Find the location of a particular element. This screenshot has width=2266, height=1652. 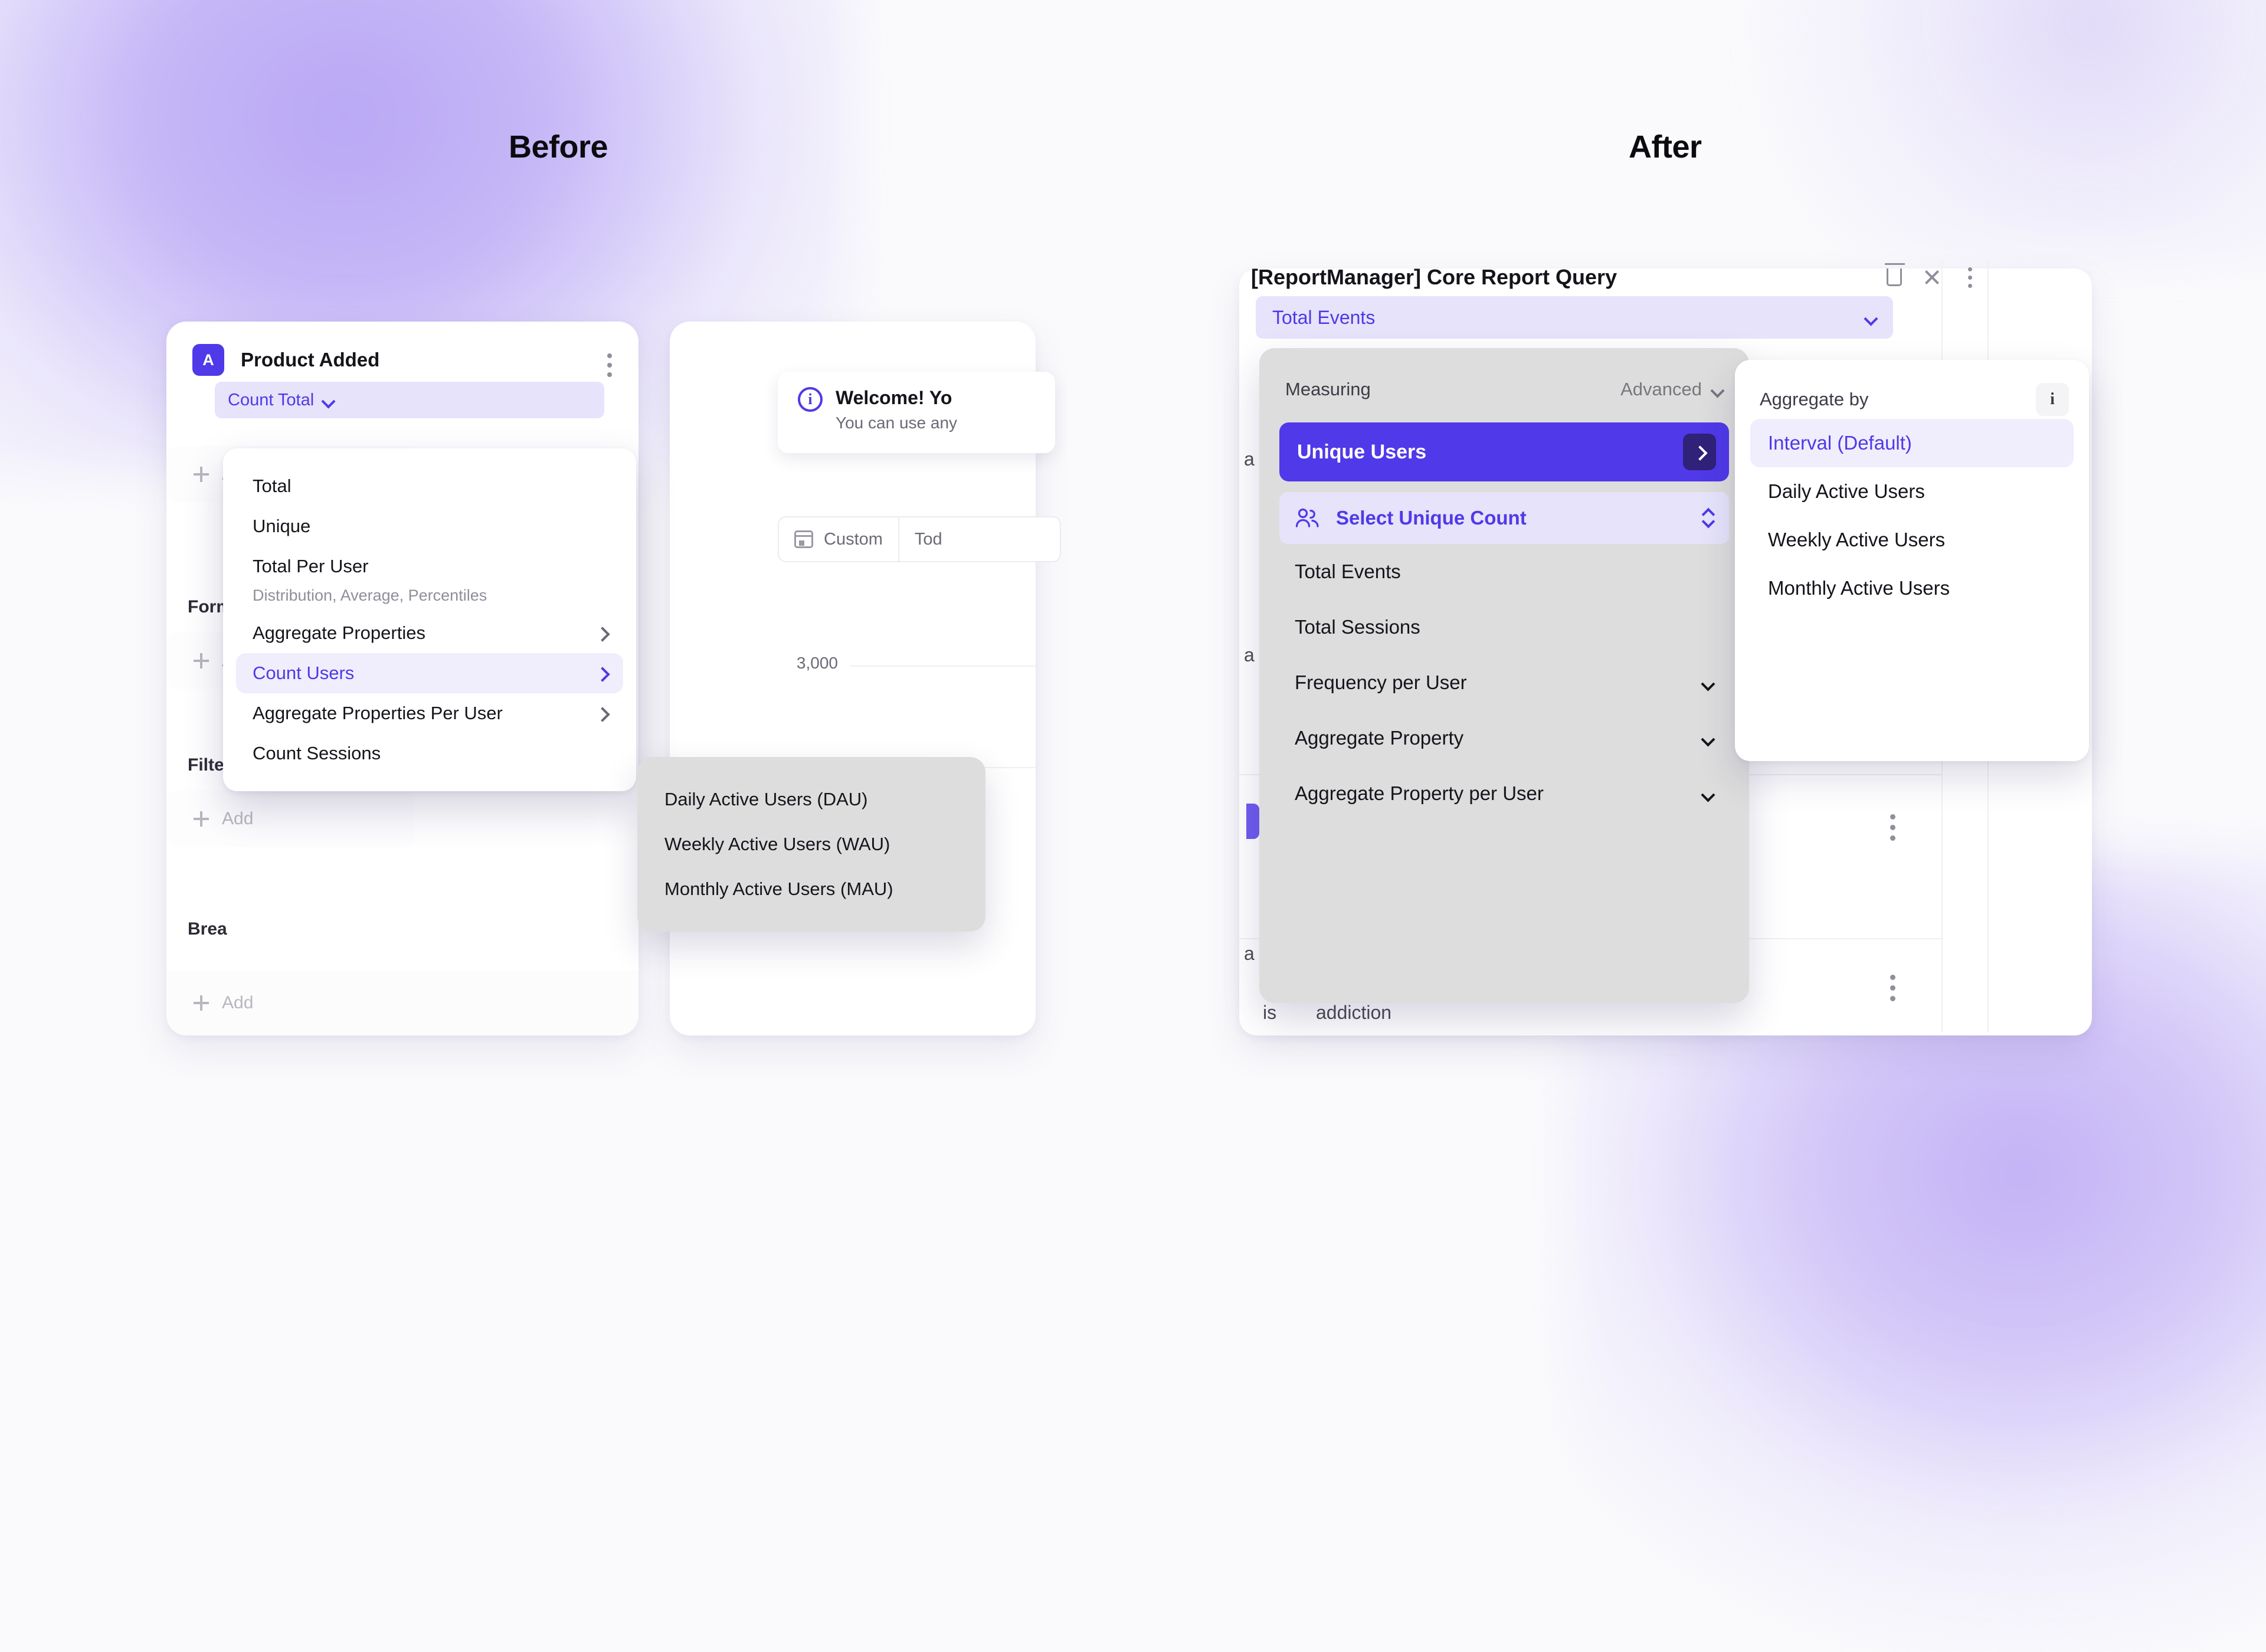

menu-item-count-users: Count Users is located at coordinates (429, 673).